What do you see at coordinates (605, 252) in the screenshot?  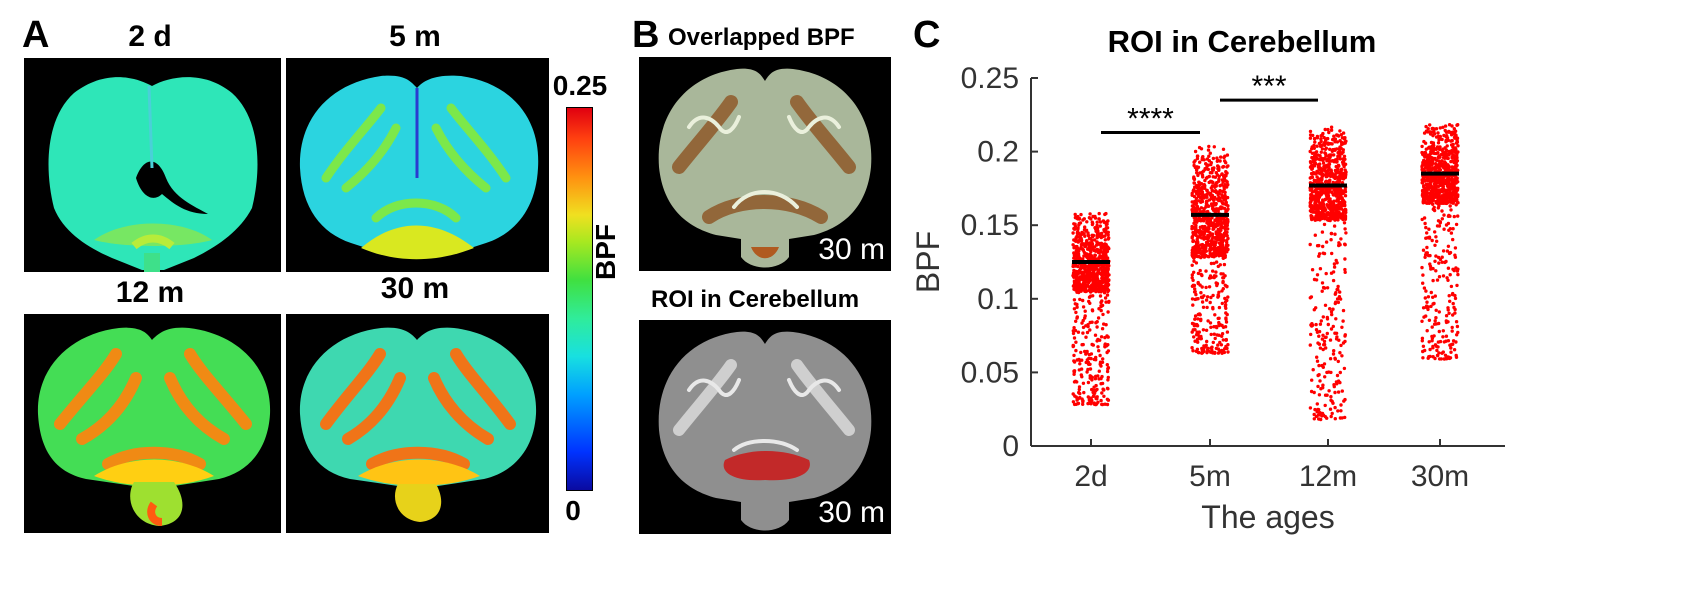 I see `colorbar-title: BPF` at bounding box center [605, 252].